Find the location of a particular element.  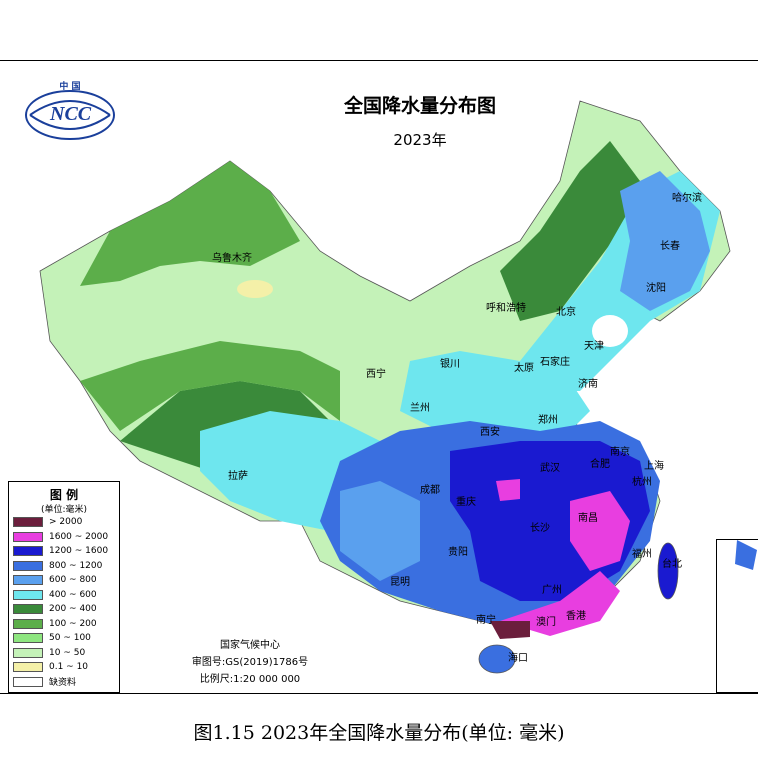

city-label: 广州 is located at coordinates (552, 590).